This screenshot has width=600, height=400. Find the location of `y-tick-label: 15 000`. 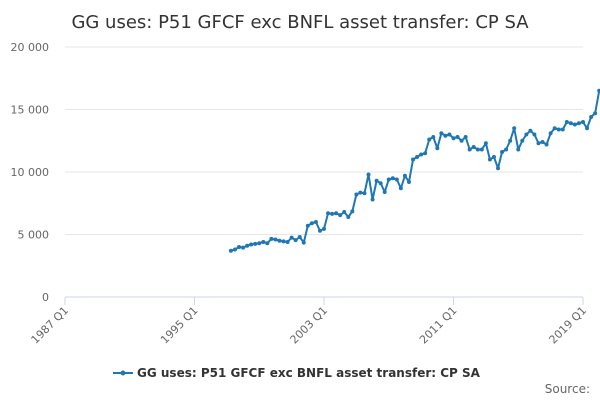

y-tick-label: 15 000 is located at coordinates (30, 110).